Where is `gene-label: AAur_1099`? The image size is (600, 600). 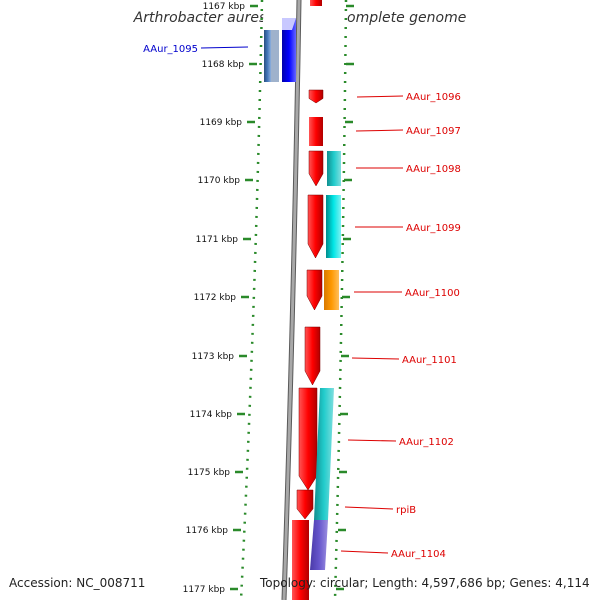
gene-label: AAur_1099 is located at coordinates (433, 228).